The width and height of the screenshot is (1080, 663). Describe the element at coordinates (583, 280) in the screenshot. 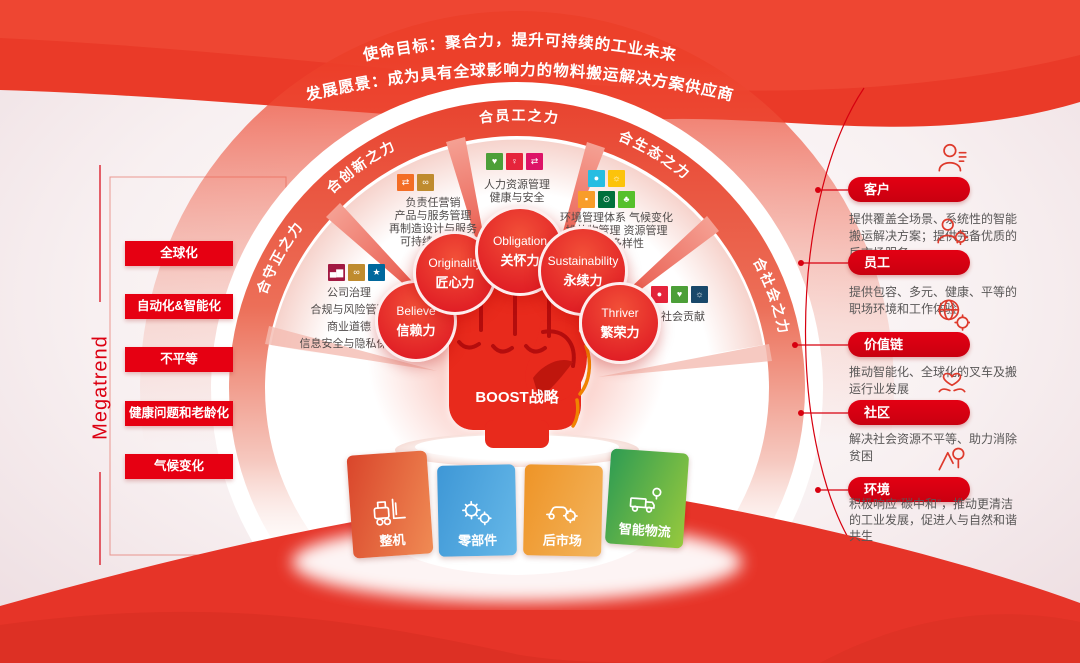

I see `circle-zh-label: 永续力` at that location.